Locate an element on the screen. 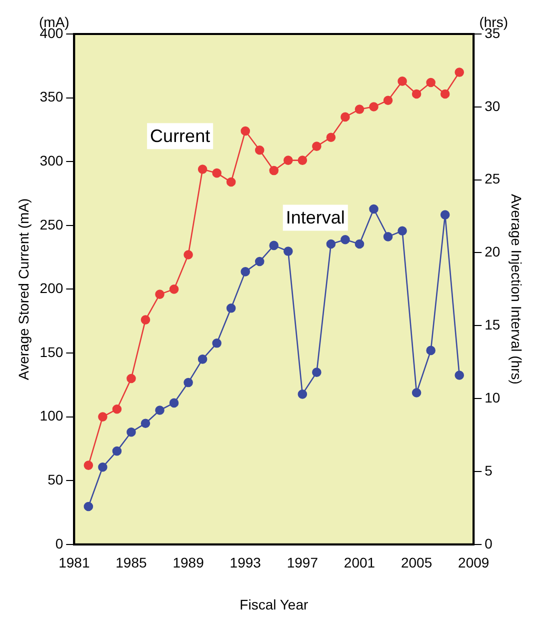 This screenshot has width=544, height=626. y-tick-label: 350 is located at coordinates (52, 96).